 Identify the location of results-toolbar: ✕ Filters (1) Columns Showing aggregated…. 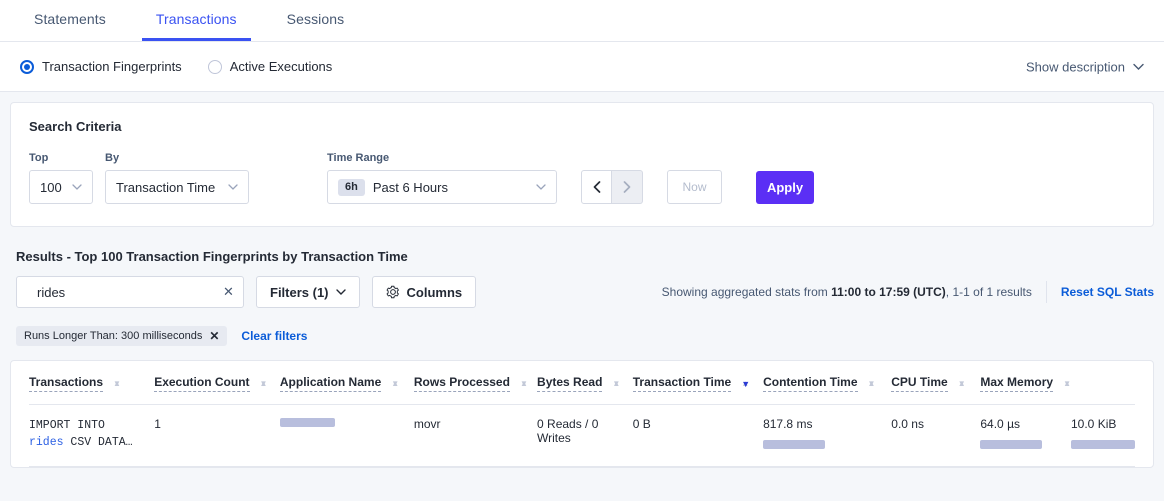
(585, 292).